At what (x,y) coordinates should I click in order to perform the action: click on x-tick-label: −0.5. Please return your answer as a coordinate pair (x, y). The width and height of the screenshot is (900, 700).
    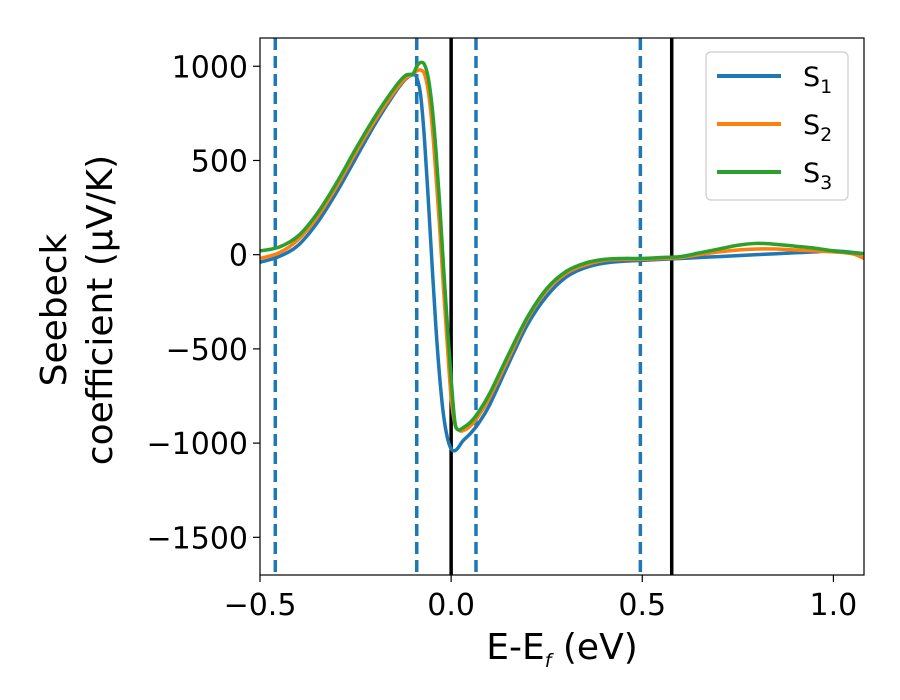
    Looking at the image, I should click on (260, 605).